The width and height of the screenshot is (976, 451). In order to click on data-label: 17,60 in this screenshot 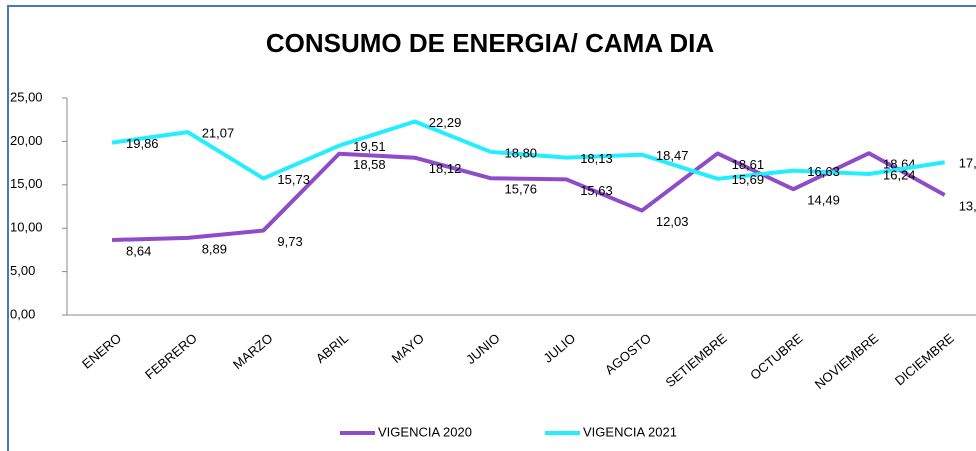, I will do `click(967, 163)`.